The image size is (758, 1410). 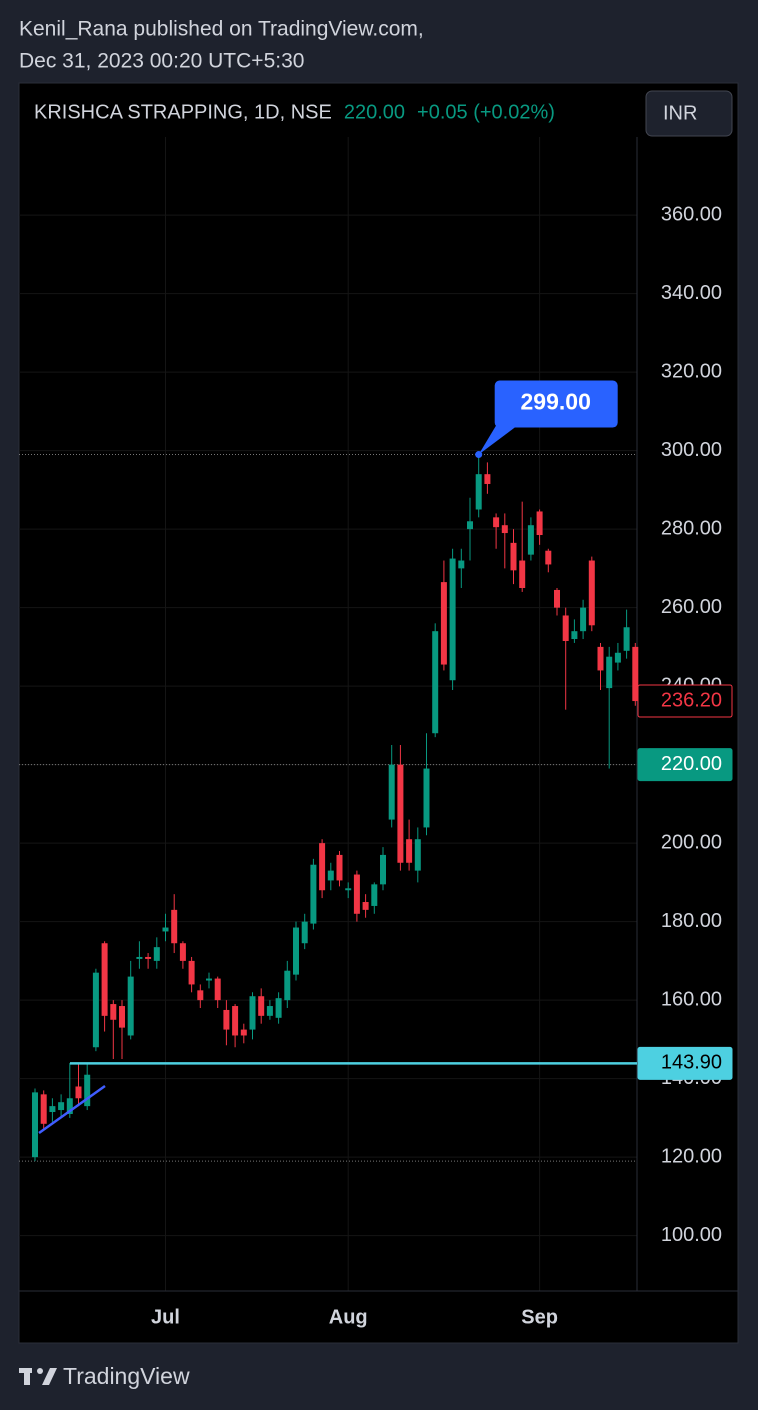 I want to click on header-change: +0.05 (+0.02%), so click(x=486, y=112).